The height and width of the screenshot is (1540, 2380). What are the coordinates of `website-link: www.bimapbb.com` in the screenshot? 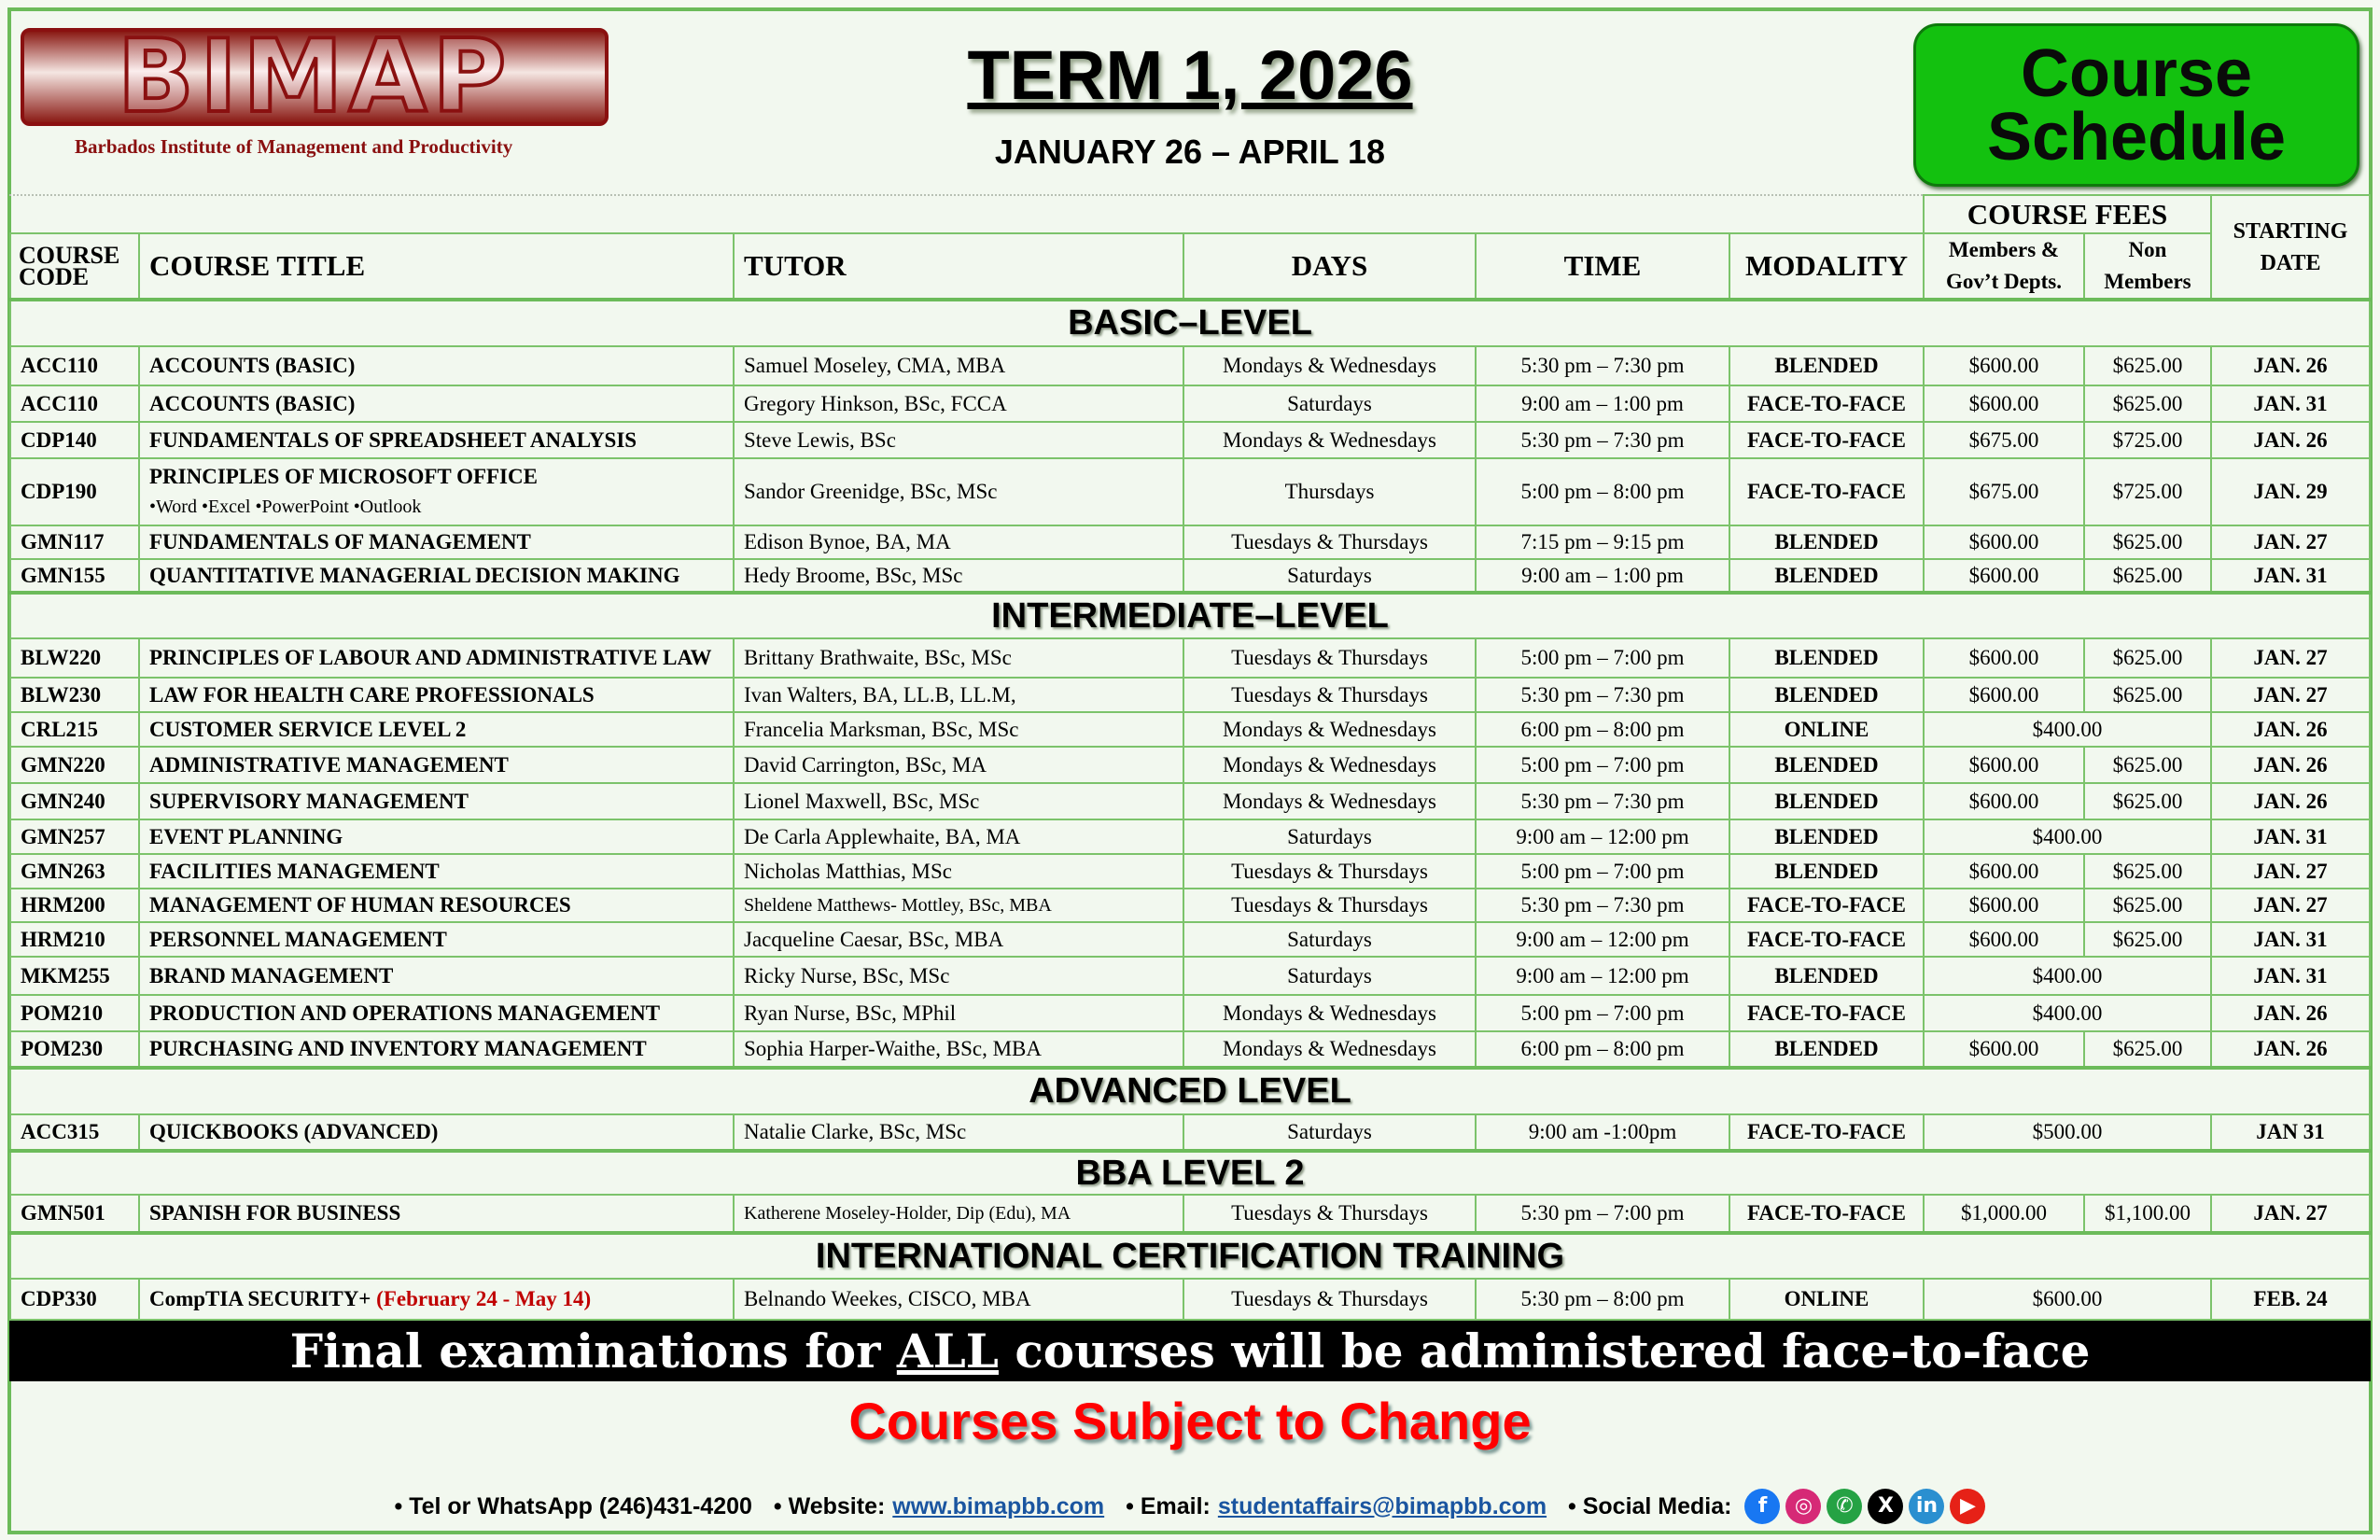 It's located at (998, 1505).